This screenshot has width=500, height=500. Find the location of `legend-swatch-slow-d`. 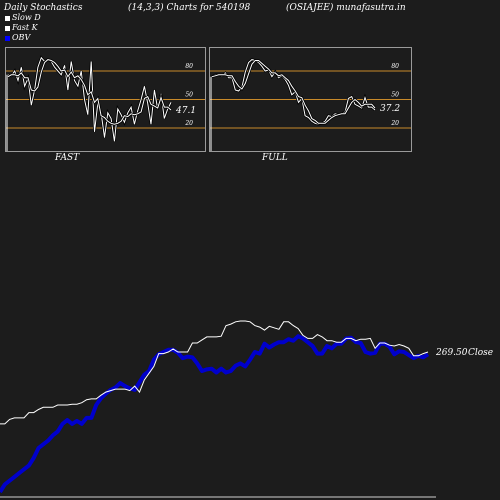

legend-swatch-slow-d is located at coordinates (7, 18).